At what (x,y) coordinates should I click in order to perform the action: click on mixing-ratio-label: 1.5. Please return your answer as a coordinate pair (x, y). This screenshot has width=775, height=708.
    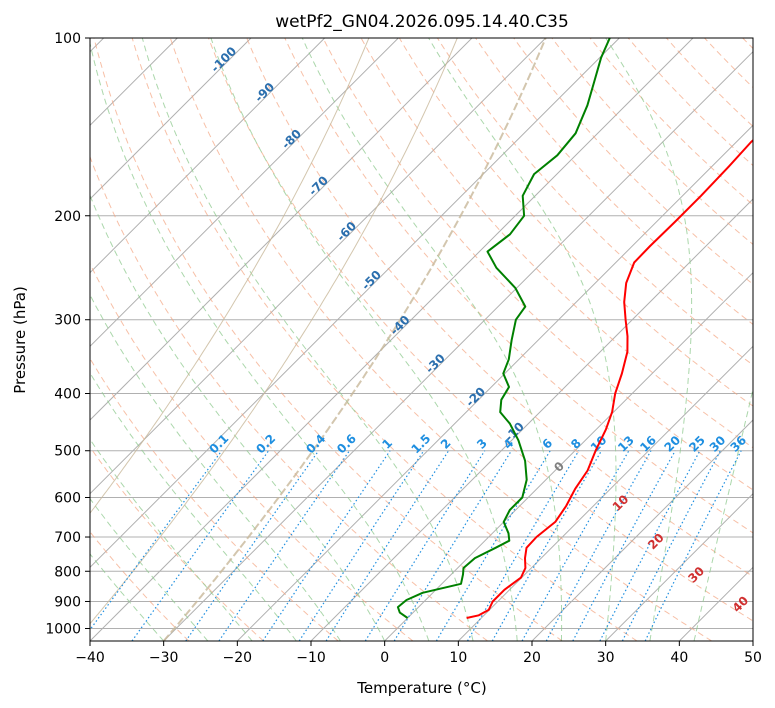
    Looking at the image, I should click on (421, 443).